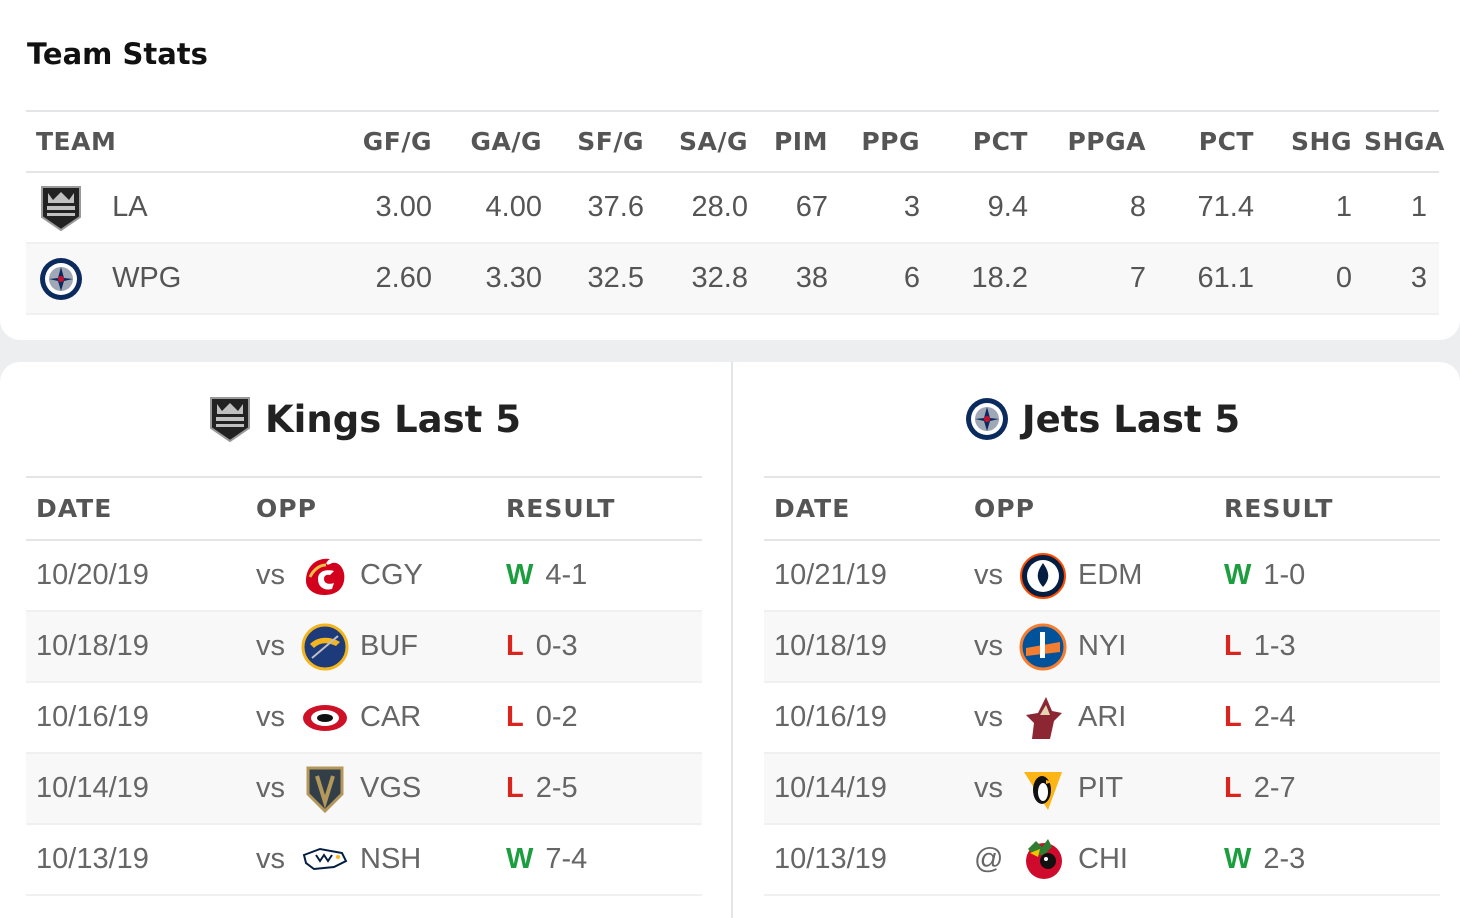 The image size is (1460, 918). I want to click on stat-ppg: 3, so click(886, 208).